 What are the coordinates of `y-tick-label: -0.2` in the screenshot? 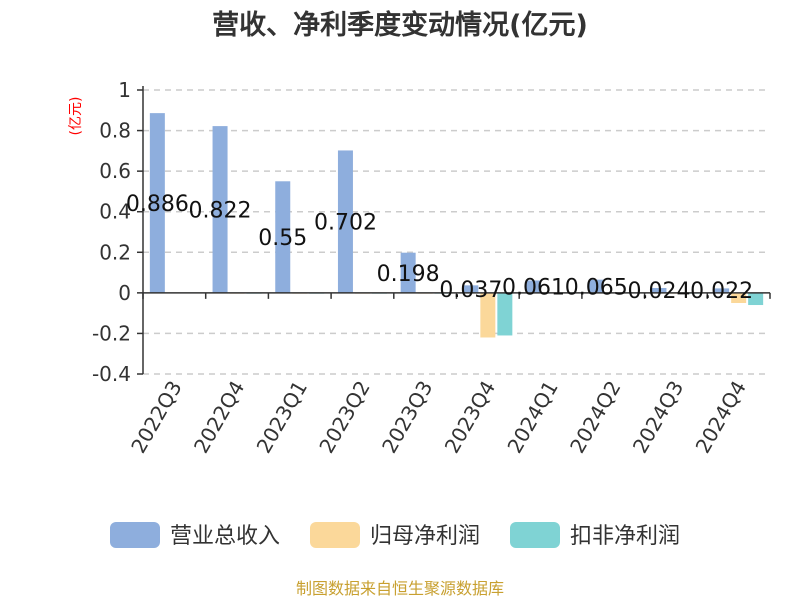 It's located at (111, 333).